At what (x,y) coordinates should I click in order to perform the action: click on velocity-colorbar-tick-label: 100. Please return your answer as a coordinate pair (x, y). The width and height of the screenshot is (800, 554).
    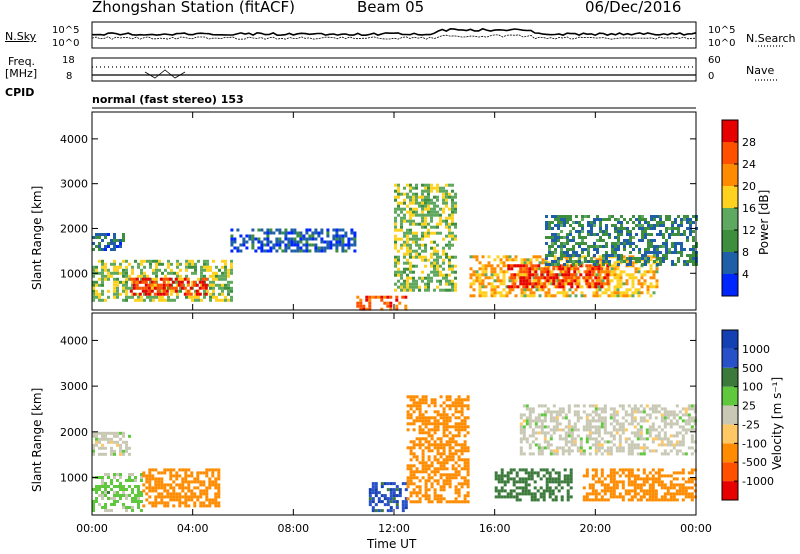
    Looking at the image, I should click on (752, 387).